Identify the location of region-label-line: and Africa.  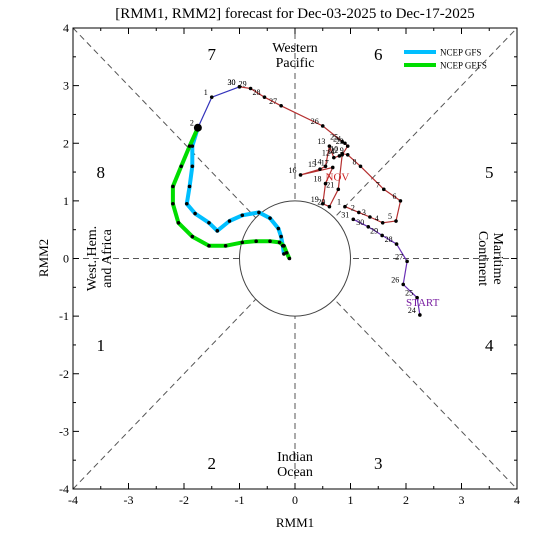
(107, 257).